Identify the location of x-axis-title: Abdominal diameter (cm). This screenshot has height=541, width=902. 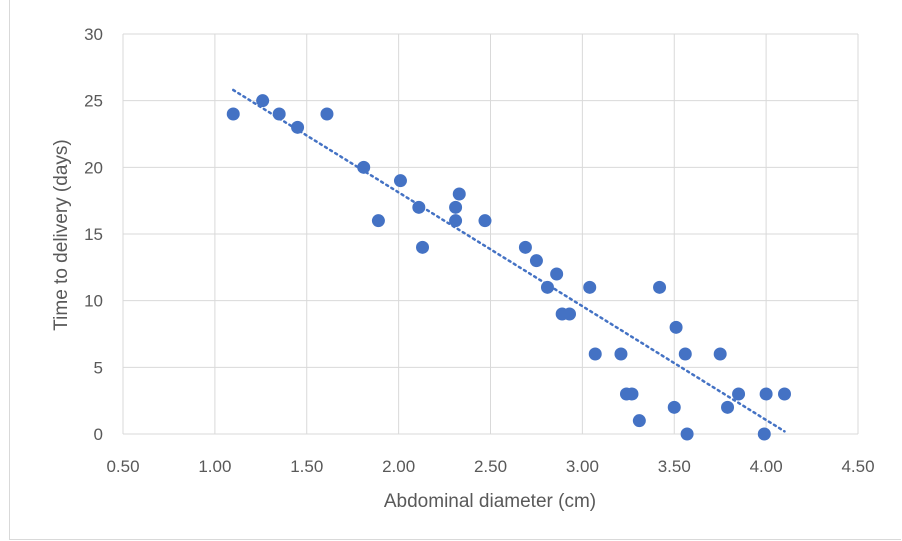
(490, 501).